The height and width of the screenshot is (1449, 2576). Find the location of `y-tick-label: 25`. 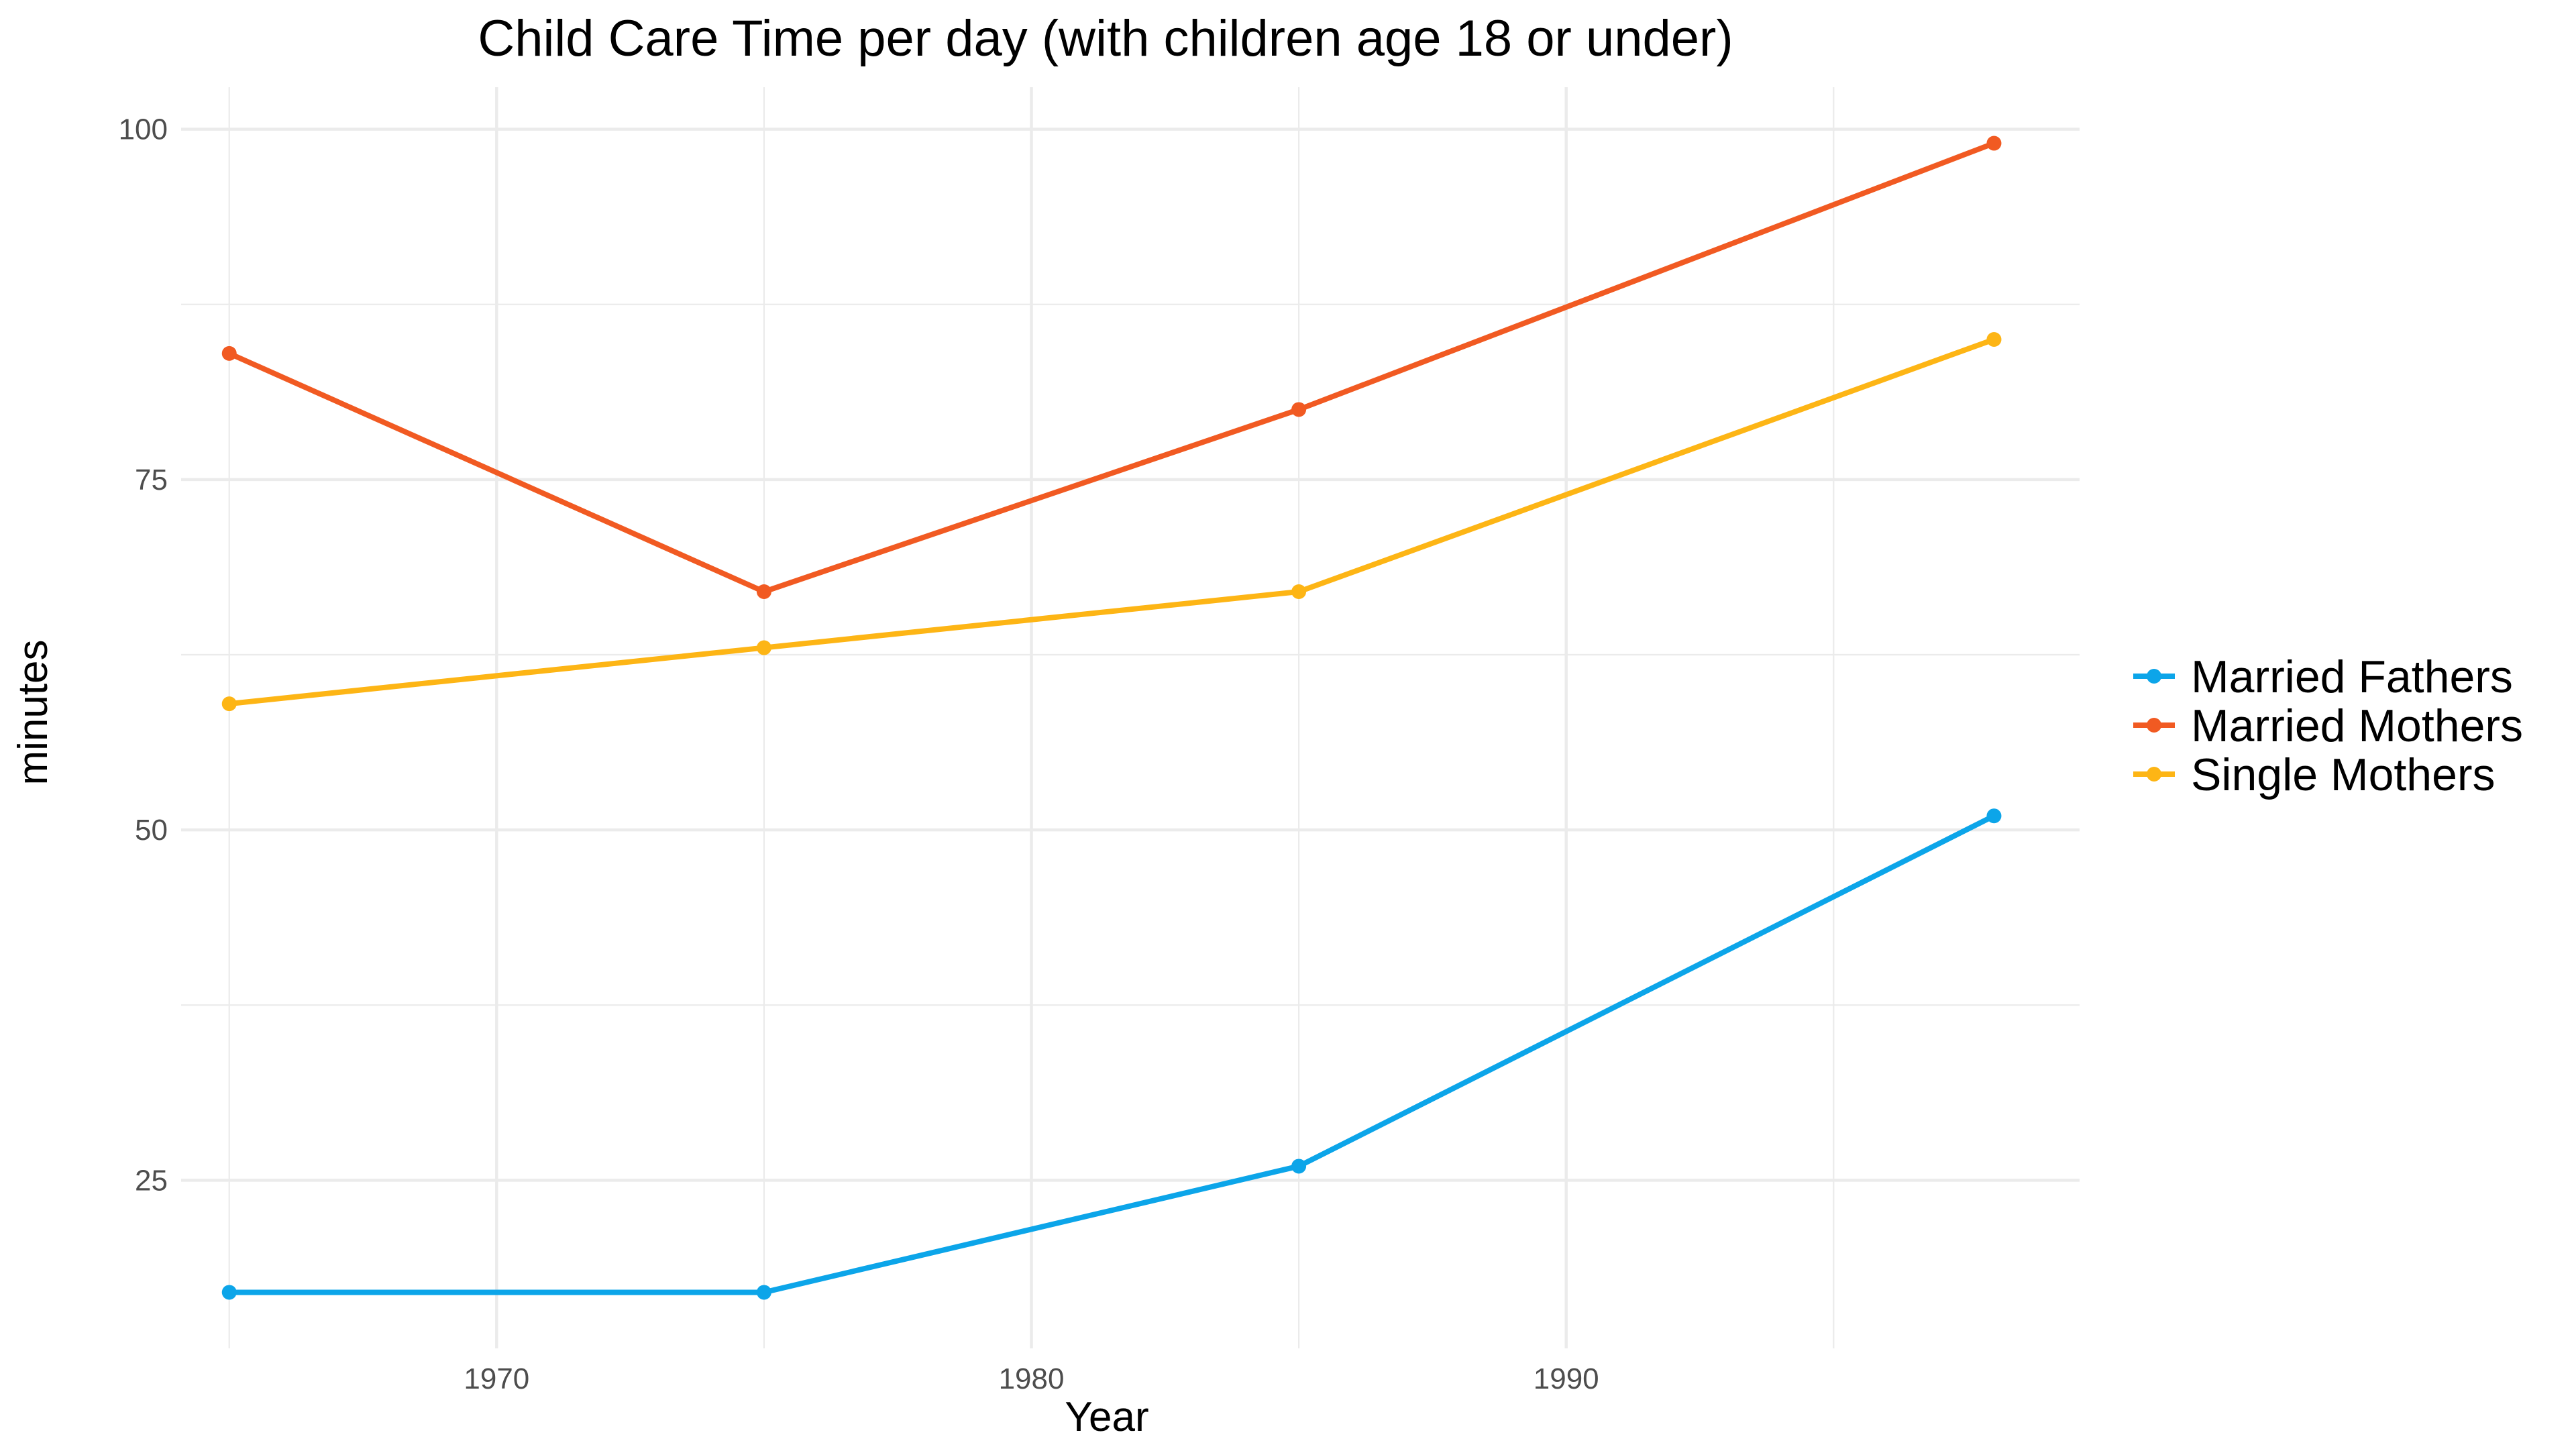

y-tick-label: 25 is located at coordinates (151, 1180).